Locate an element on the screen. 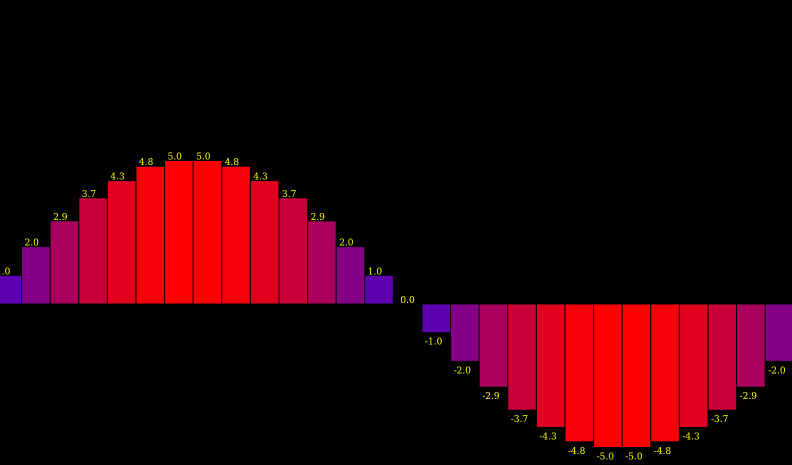  bar-value-label-5: 4.8 is located at coordinates (146, 163).